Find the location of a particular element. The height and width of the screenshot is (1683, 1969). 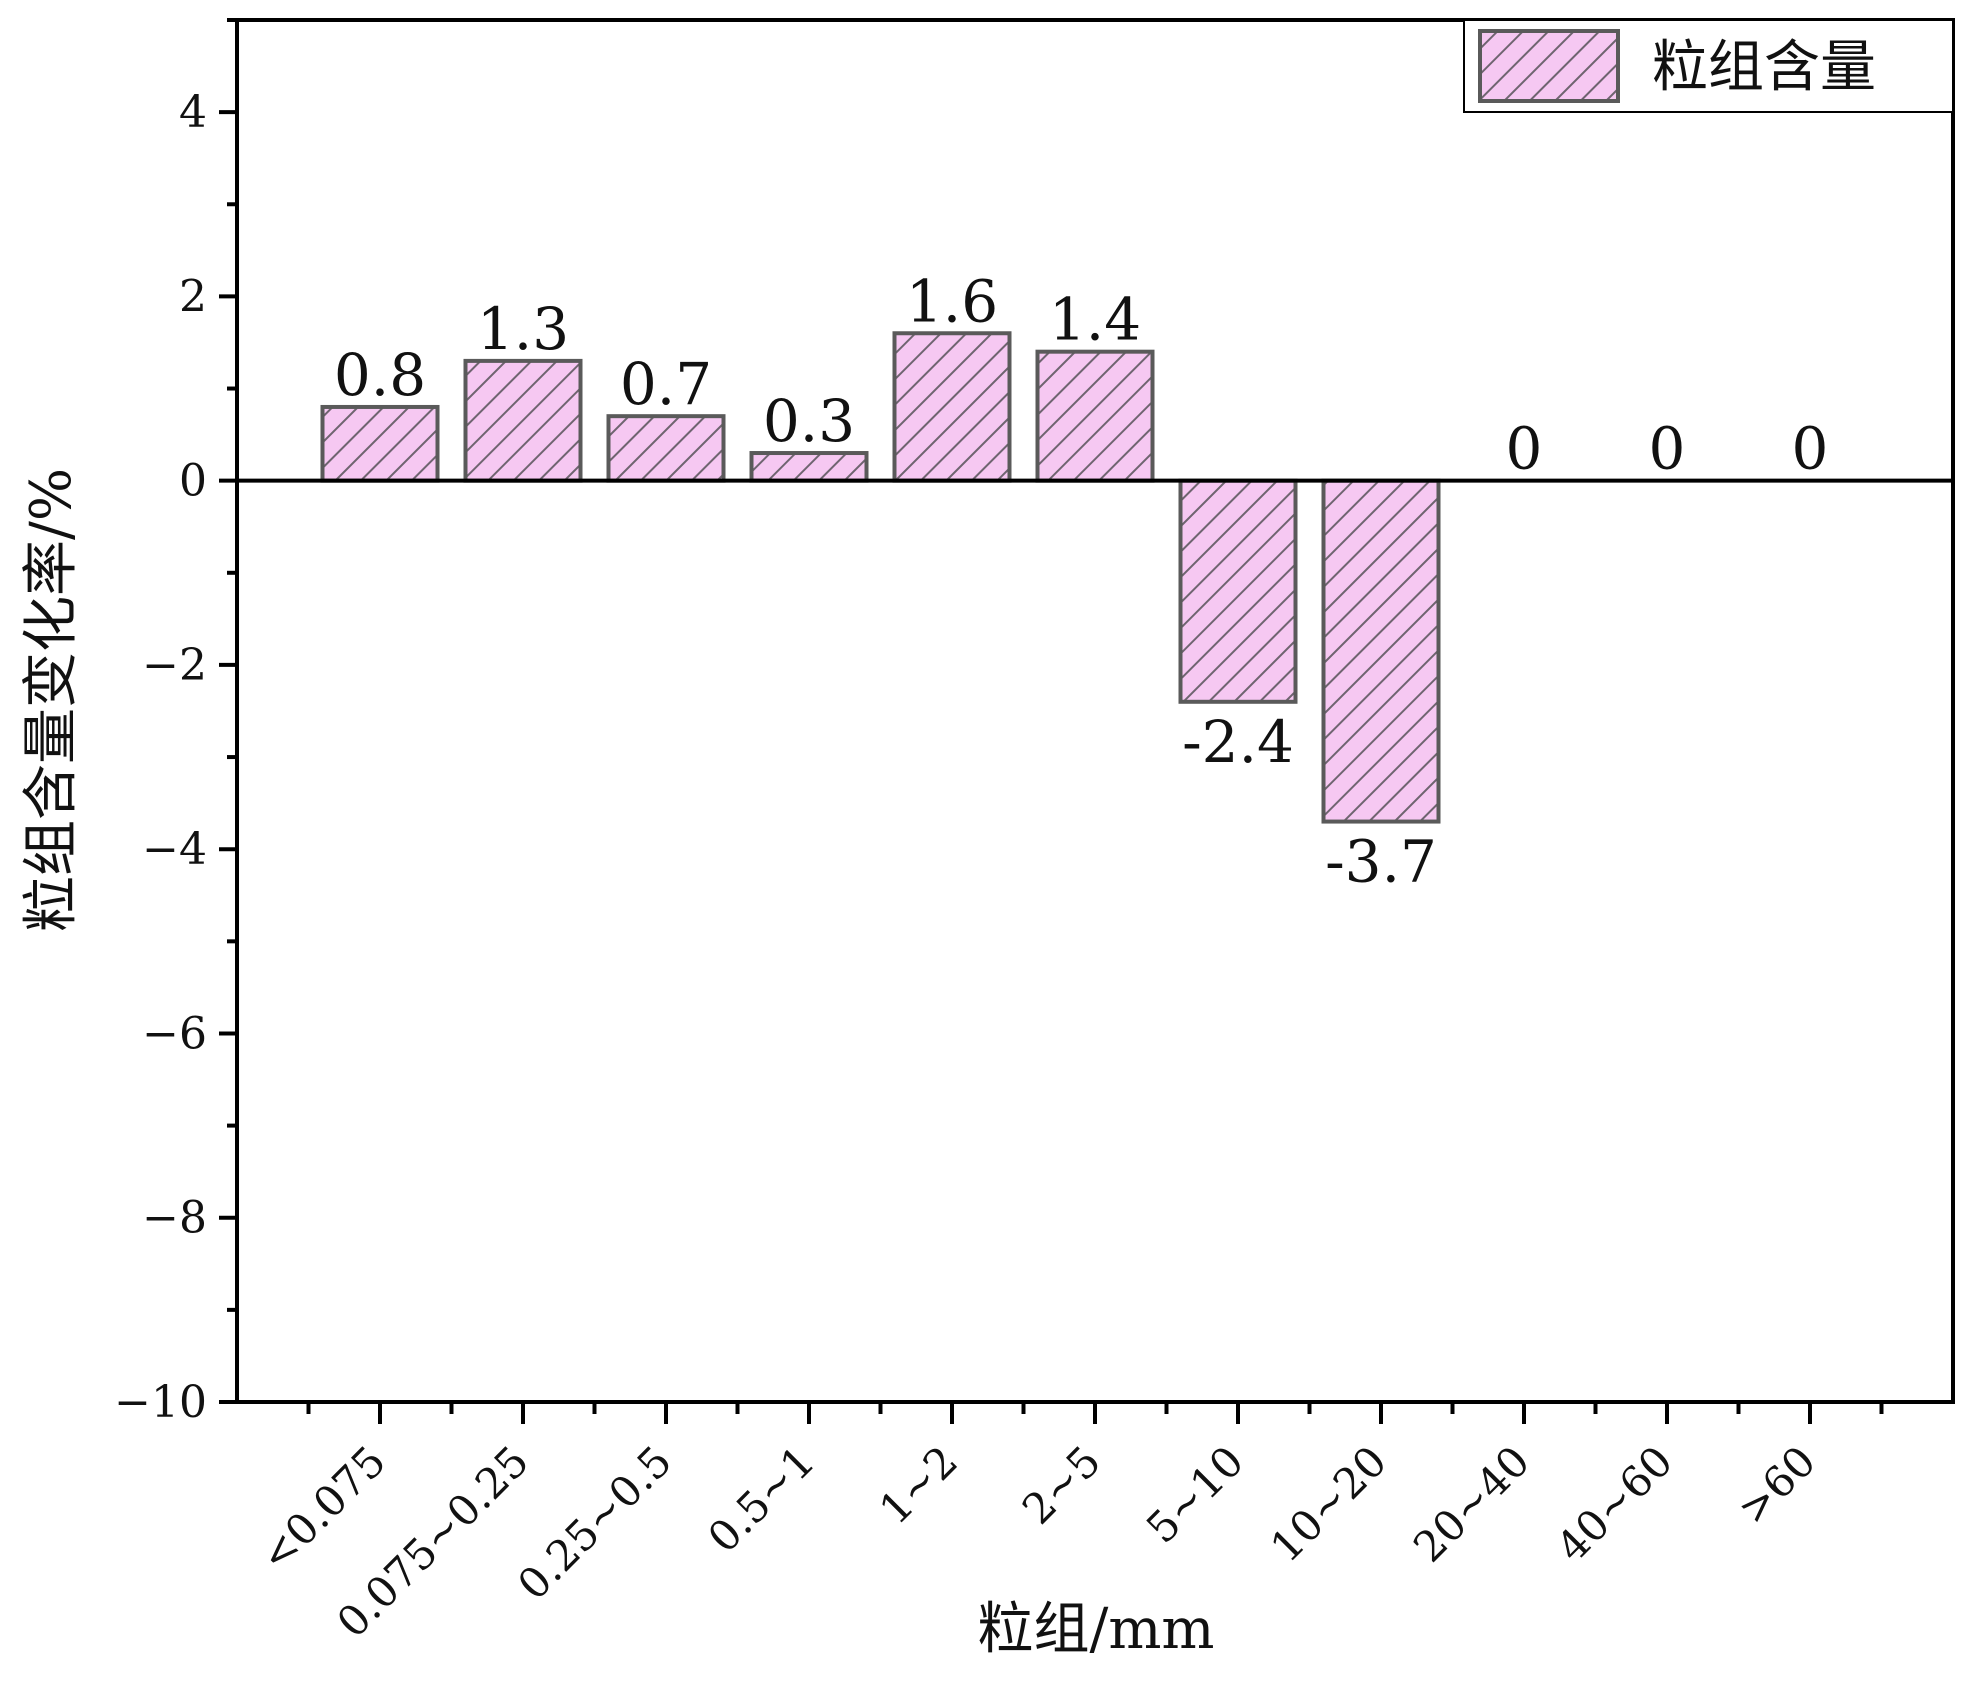

y-tick-label: −6 is located at coordinates (174, 1033).